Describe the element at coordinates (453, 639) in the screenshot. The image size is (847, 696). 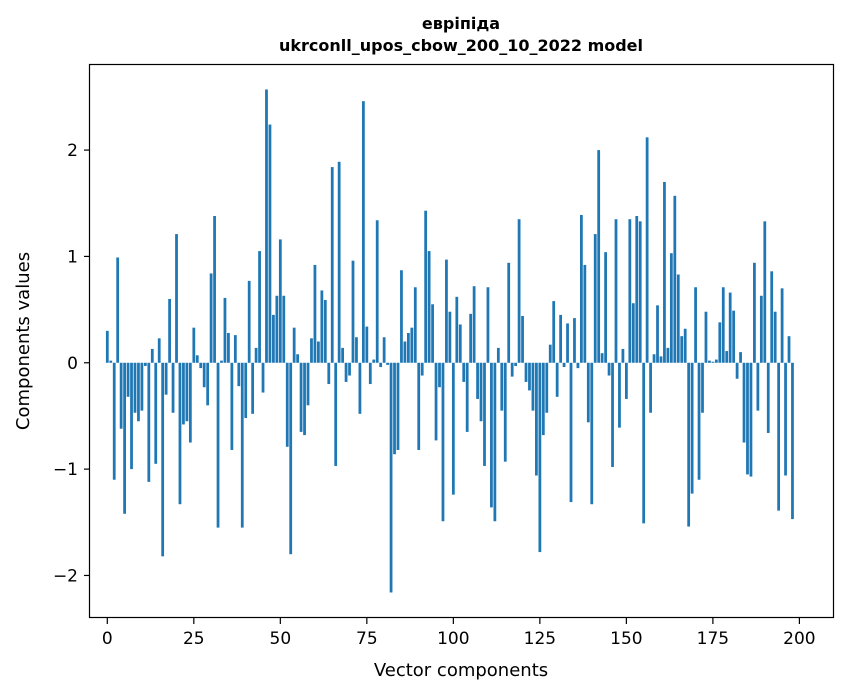
I see `x-tick-label: 100` at that location.